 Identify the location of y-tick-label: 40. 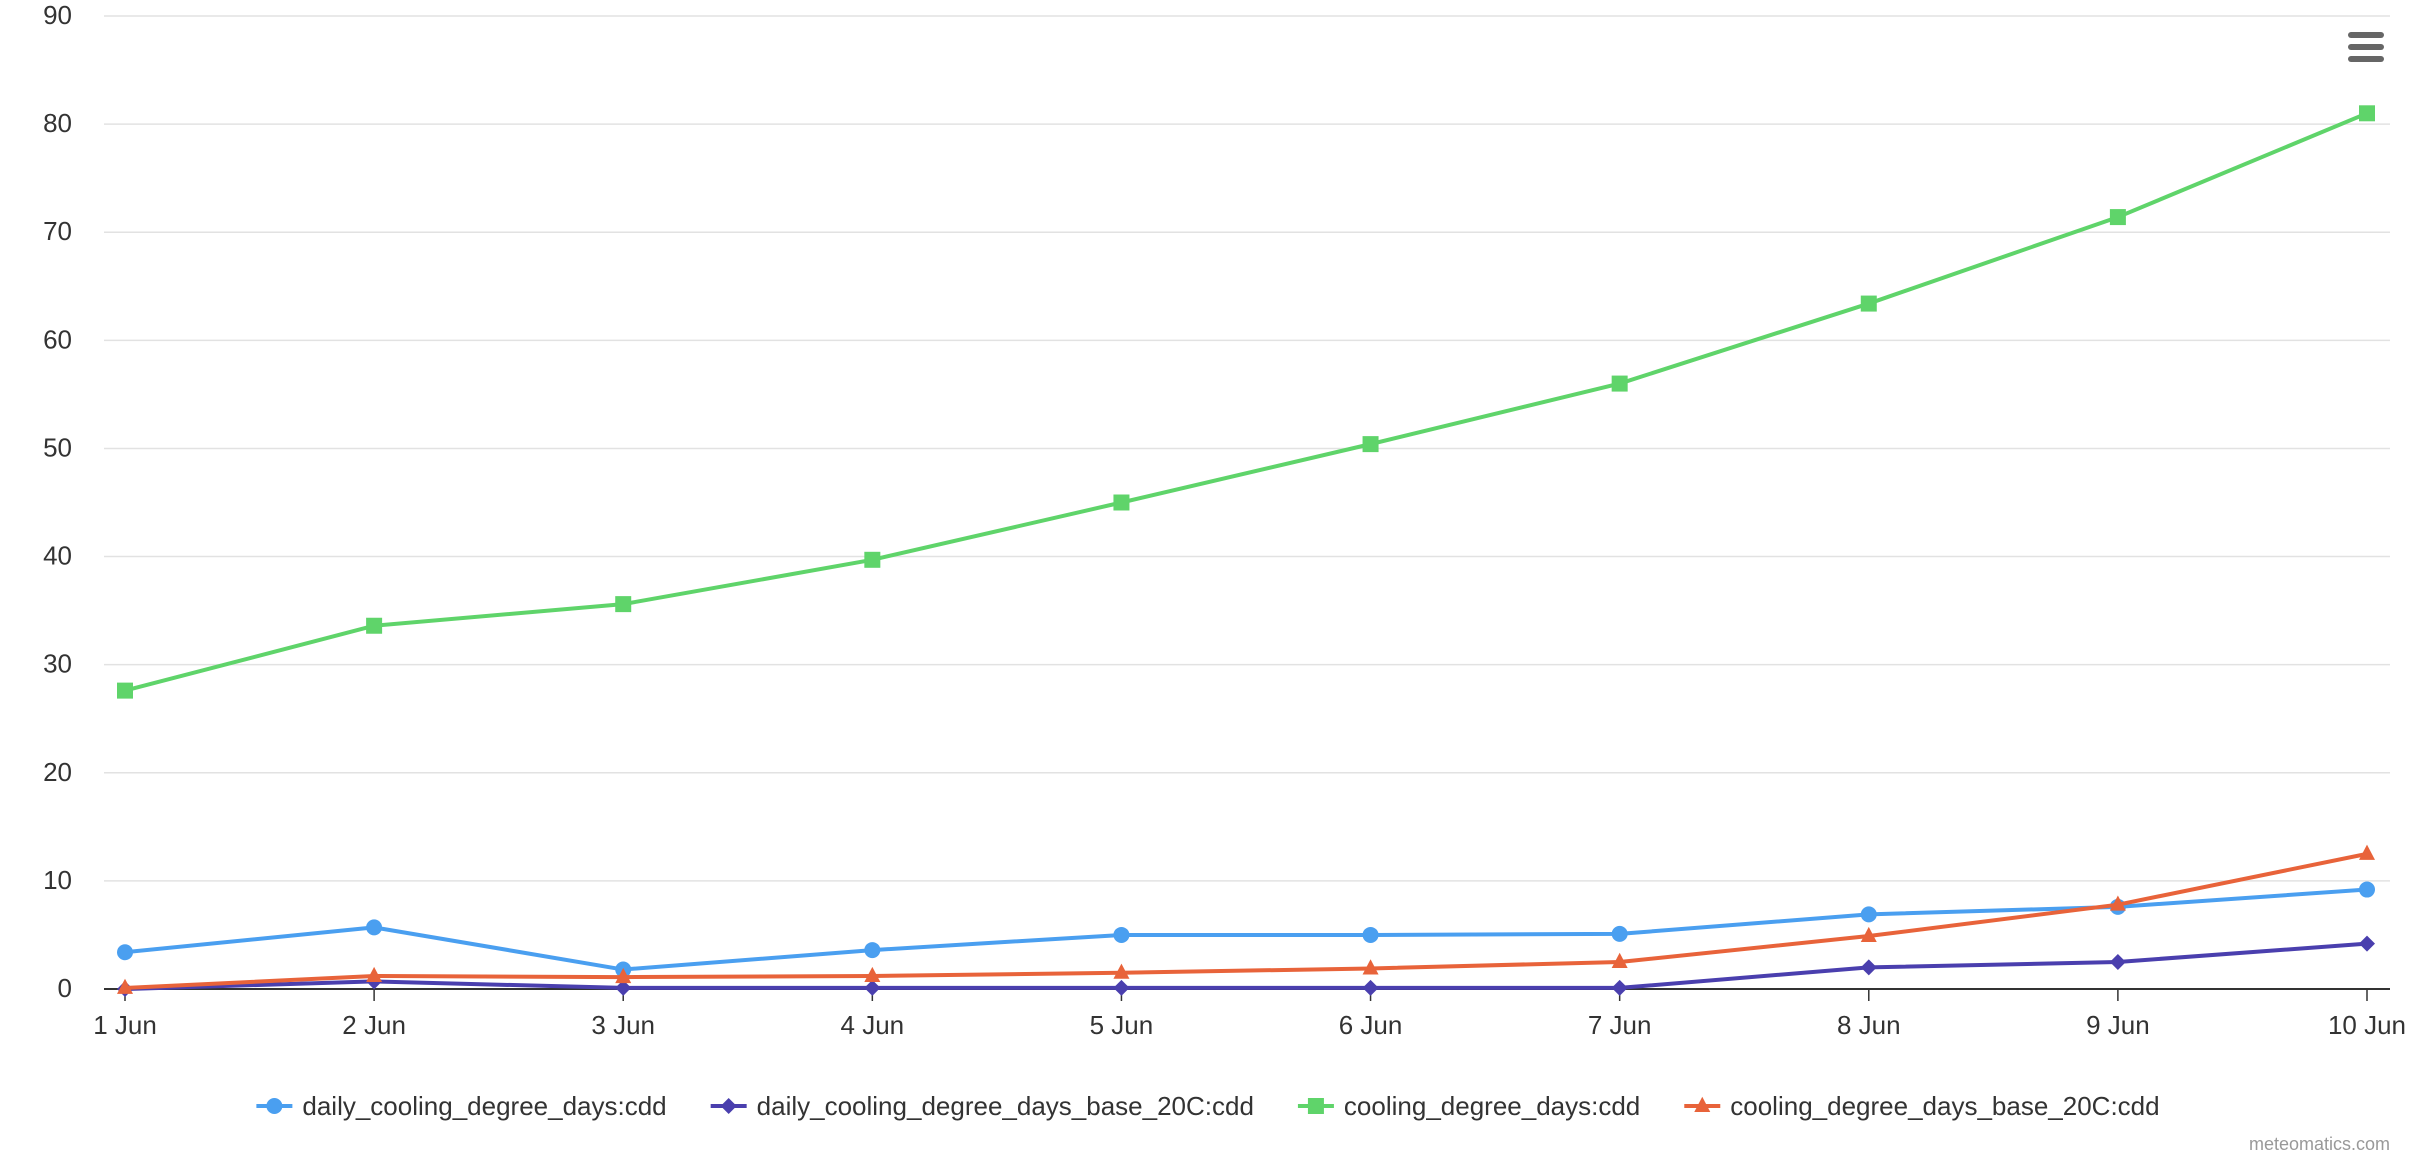
(57, 556).